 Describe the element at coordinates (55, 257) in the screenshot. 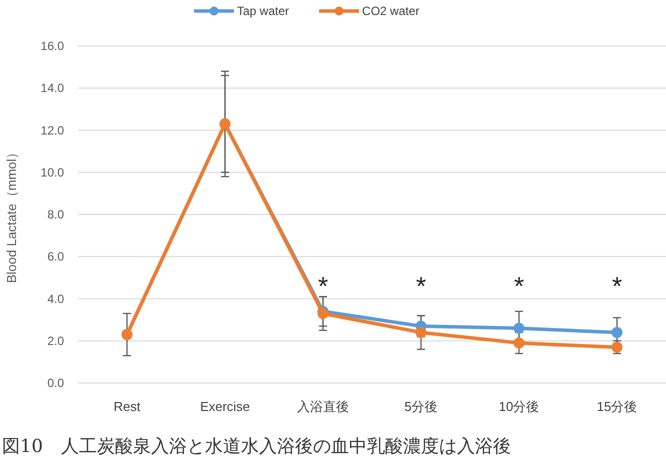

I see `y-tick-label: 6.0` at that location.